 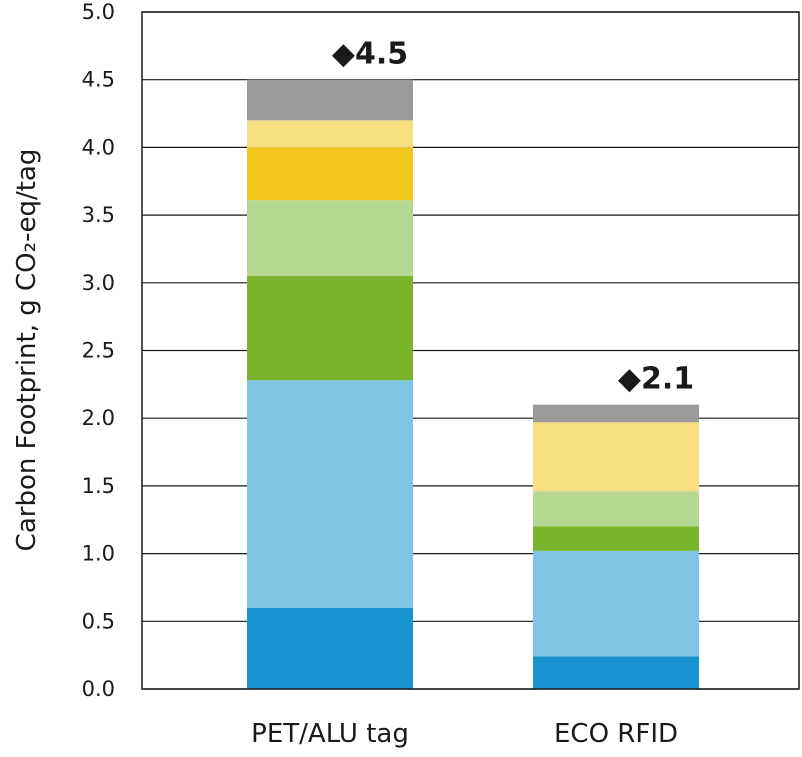 I want to click on y-tick-label: 4.0, so click(x=98, y=147).